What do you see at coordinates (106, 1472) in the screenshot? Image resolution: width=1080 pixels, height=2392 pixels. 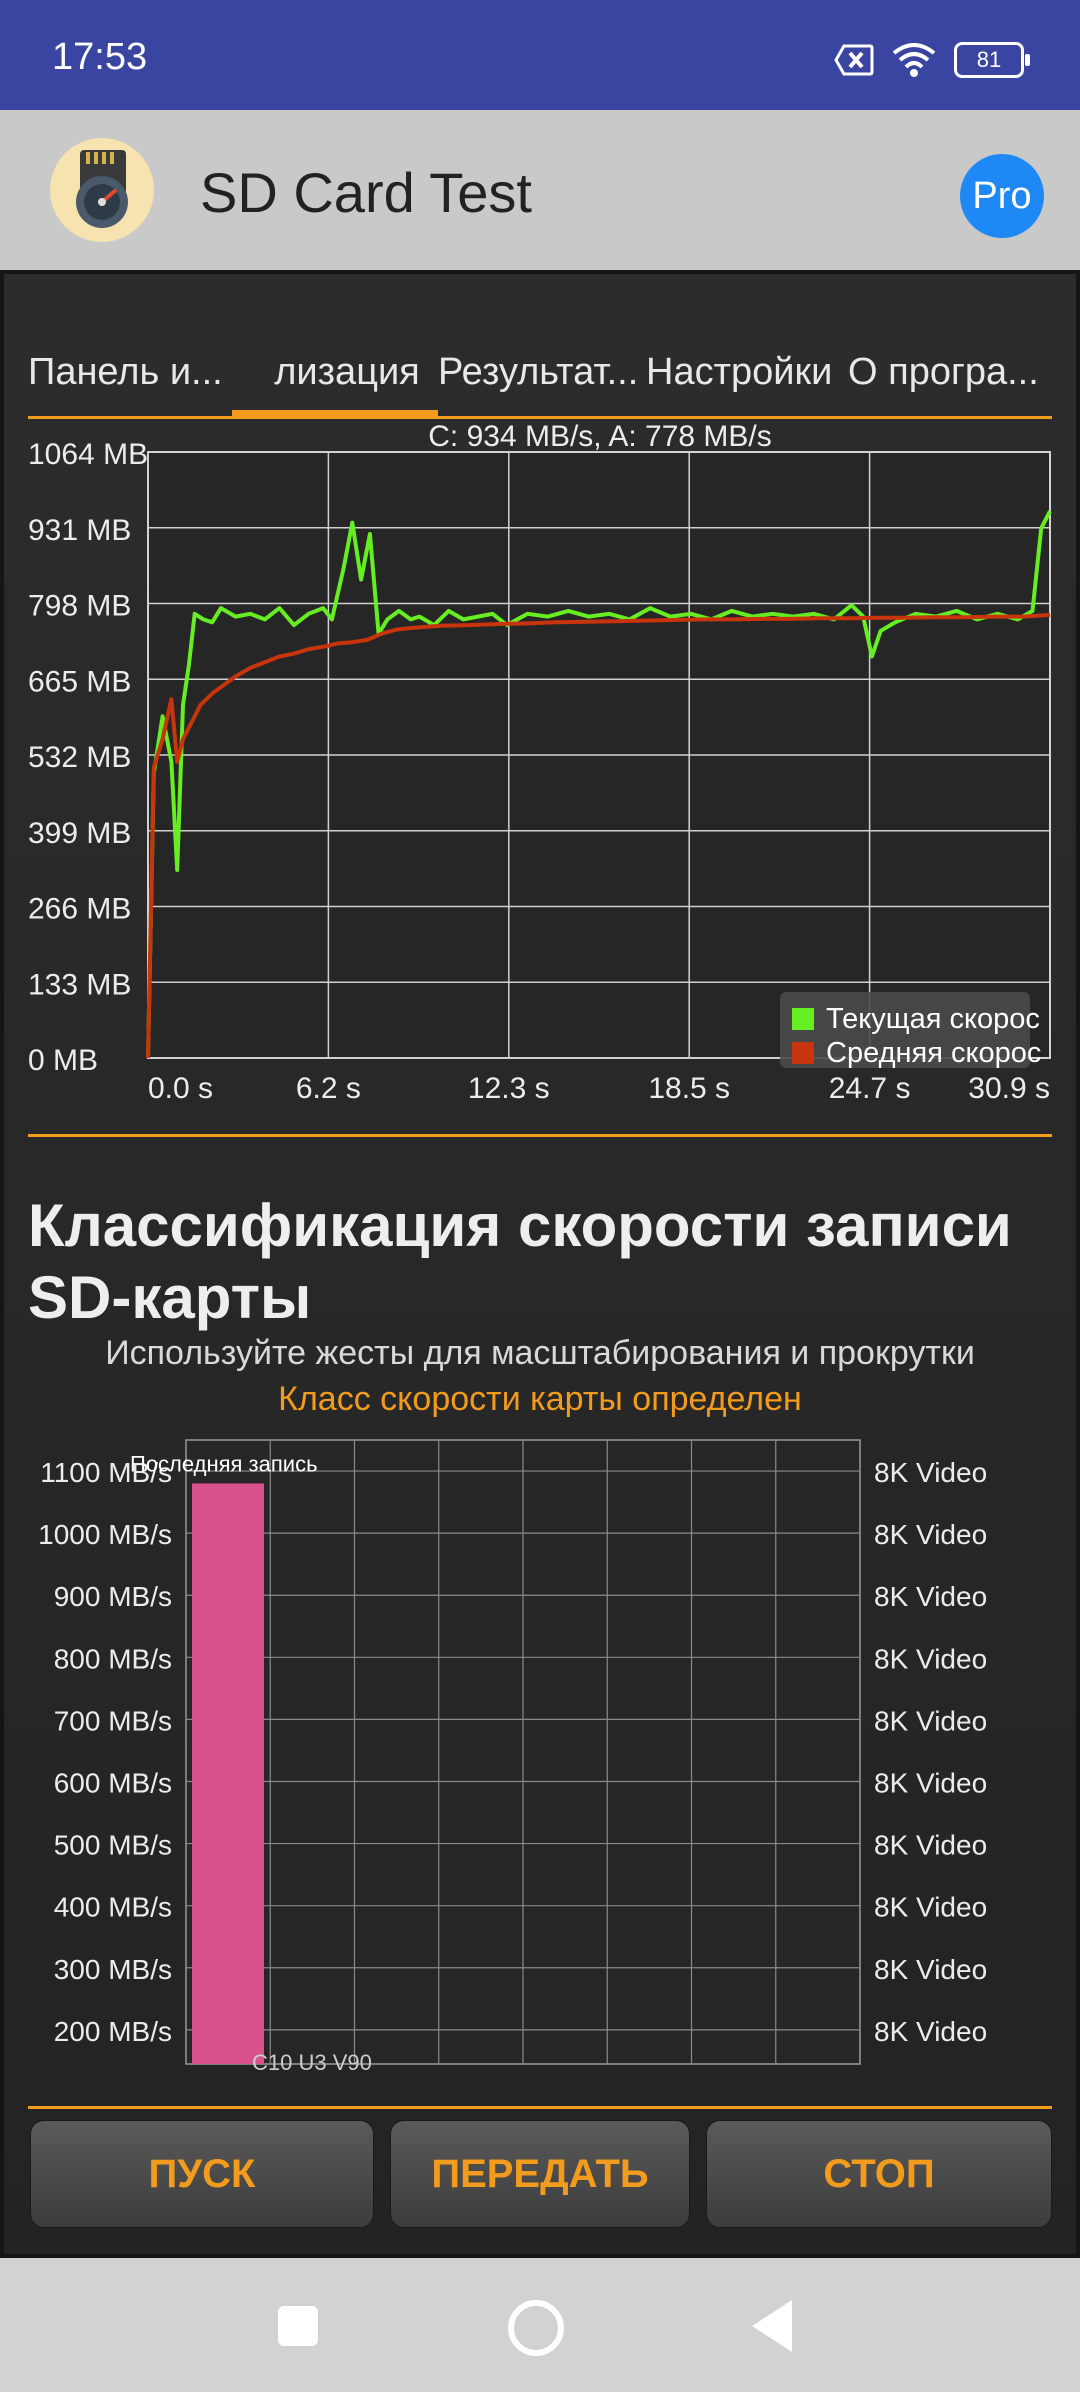 I see `y-tick-label: 1100 MB/s` at bounding box center [106, 1472].